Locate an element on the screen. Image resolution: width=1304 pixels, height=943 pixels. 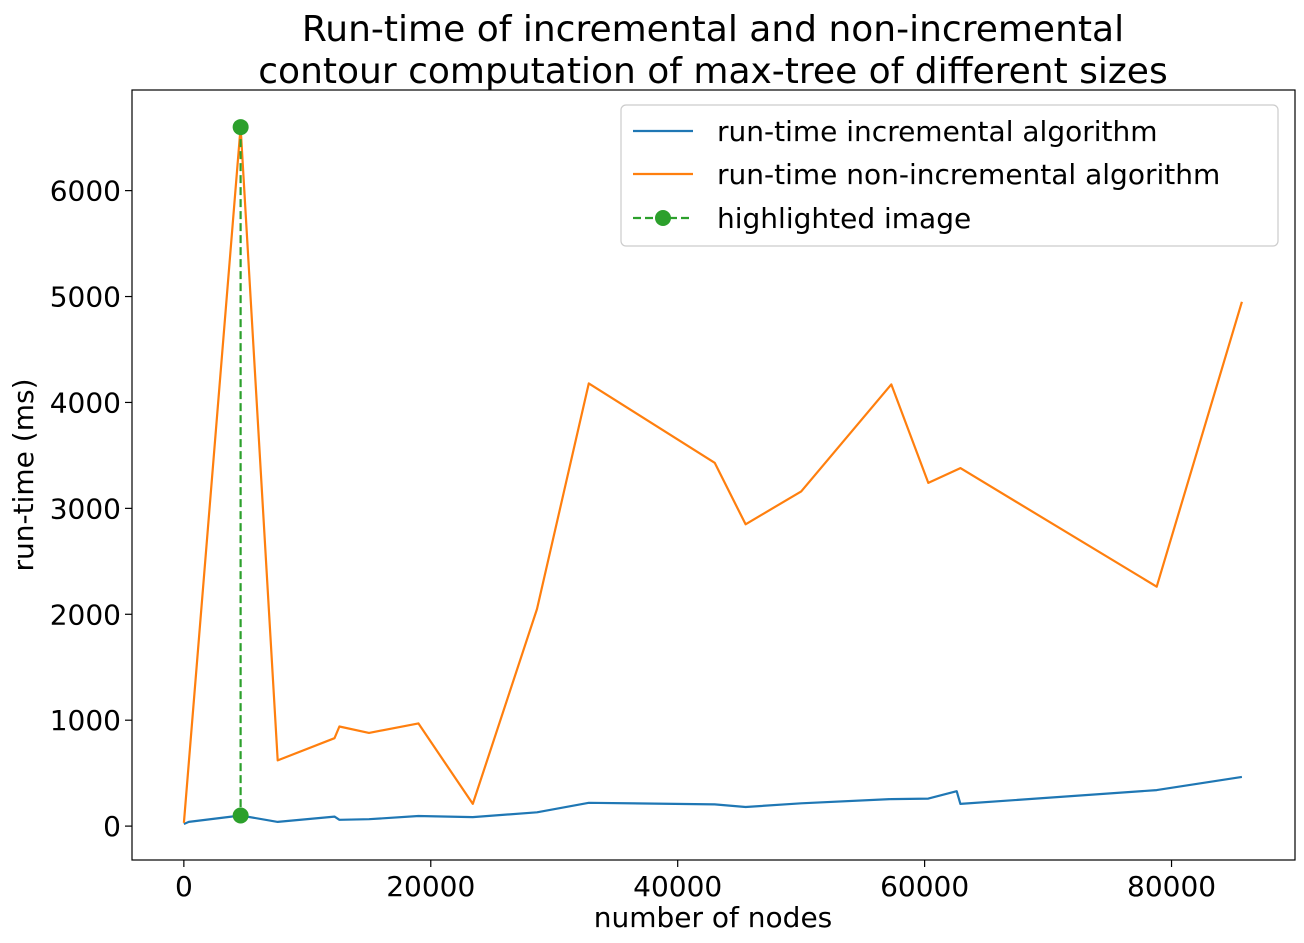
legend-label-incremental: run-time incremental algorithm is located at coordinates (937, 131).